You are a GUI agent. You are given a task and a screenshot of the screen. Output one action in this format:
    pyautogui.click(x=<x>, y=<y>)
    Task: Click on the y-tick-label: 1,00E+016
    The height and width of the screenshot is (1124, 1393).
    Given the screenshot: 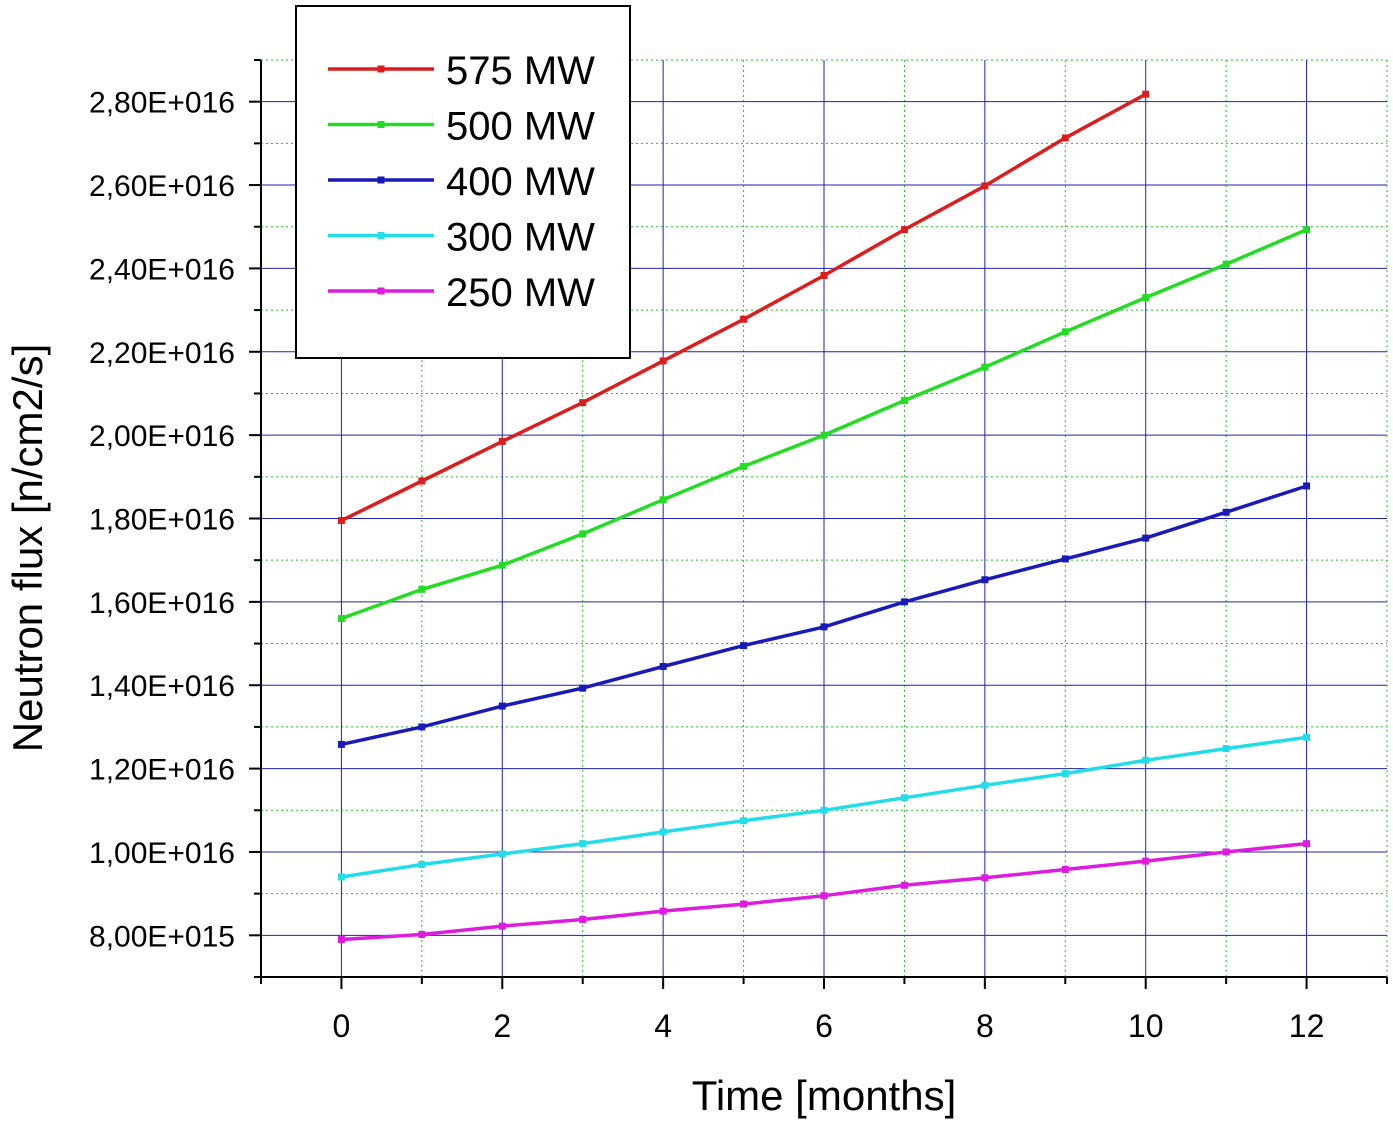 What is the action you would take?
    pyautogui.click(x=162, y=853)
    